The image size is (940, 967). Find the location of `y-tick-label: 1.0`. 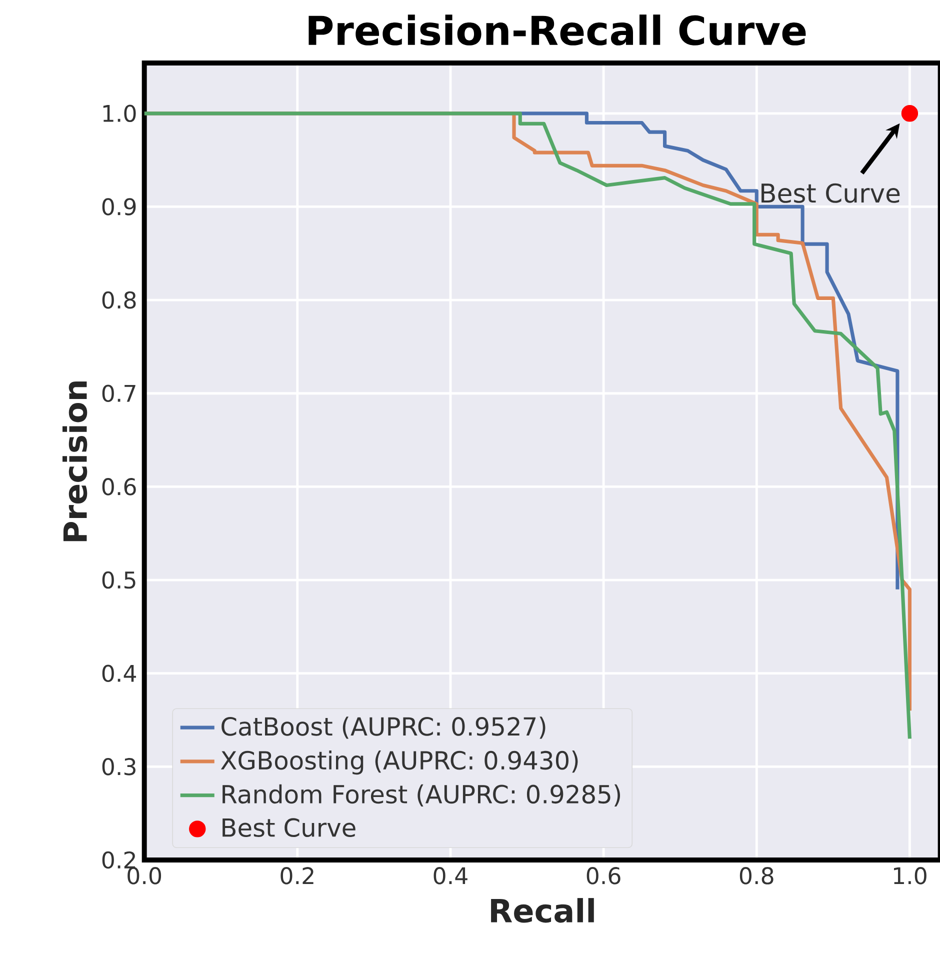

y-tick-label: 1.0 is located at coordinates (119, 113).